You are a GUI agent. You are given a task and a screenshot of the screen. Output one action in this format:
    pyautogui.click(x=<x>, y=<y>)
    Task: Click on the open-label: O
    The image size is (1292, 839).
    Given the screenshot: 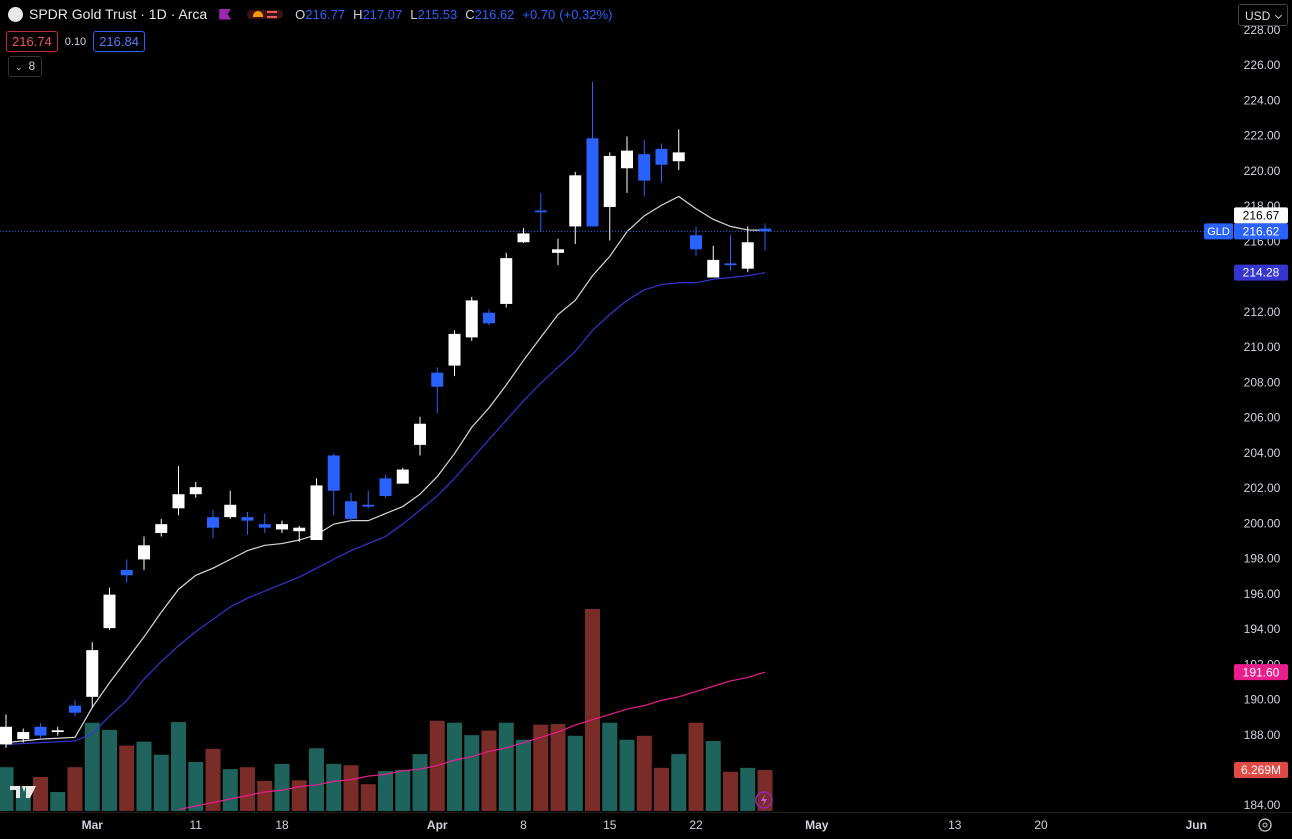 What is the action you would take?
    pyautogui.click(x=300, y=14)
    